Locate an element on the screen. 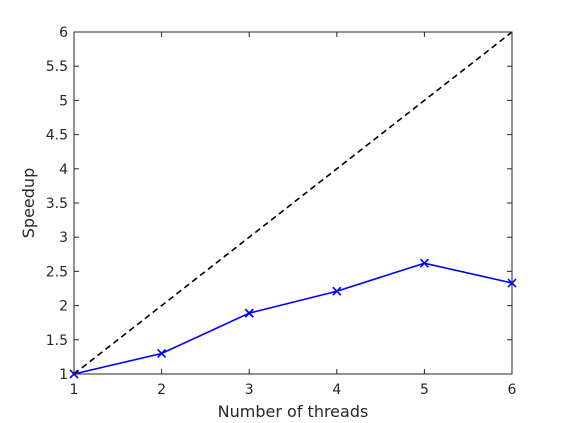 This screenshot has width=566, height=423. y-tick-label: 1.5 is located at coordinates (57, 341).